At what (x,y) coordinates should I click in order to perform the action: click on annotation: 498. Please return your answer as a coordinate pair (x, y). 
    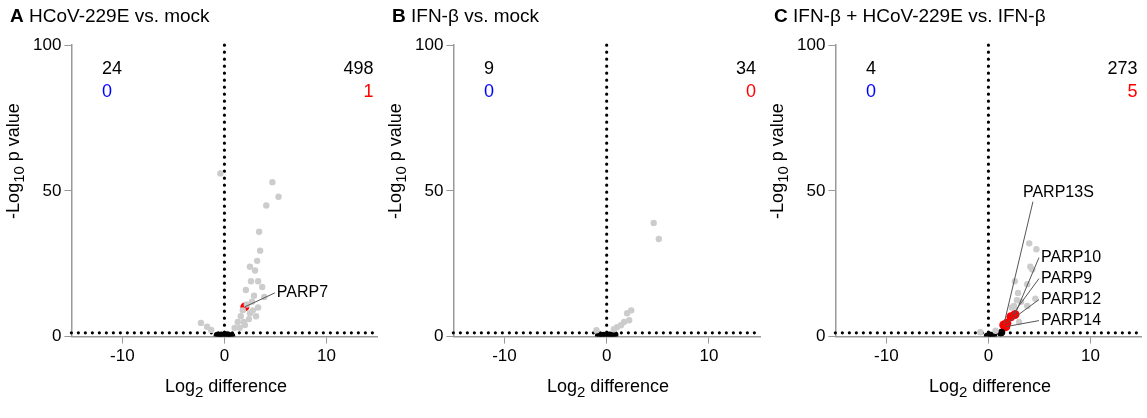
    Looking at the image, I should click on (358, 68).